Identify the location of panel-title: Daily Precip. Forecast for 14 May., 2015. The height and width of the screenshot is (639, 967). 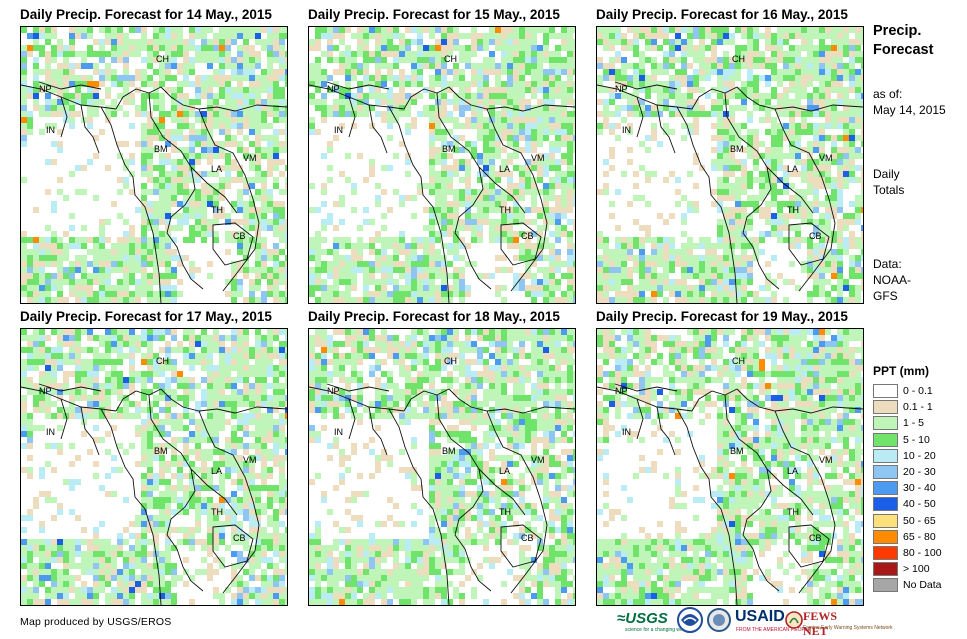
(146, 14).